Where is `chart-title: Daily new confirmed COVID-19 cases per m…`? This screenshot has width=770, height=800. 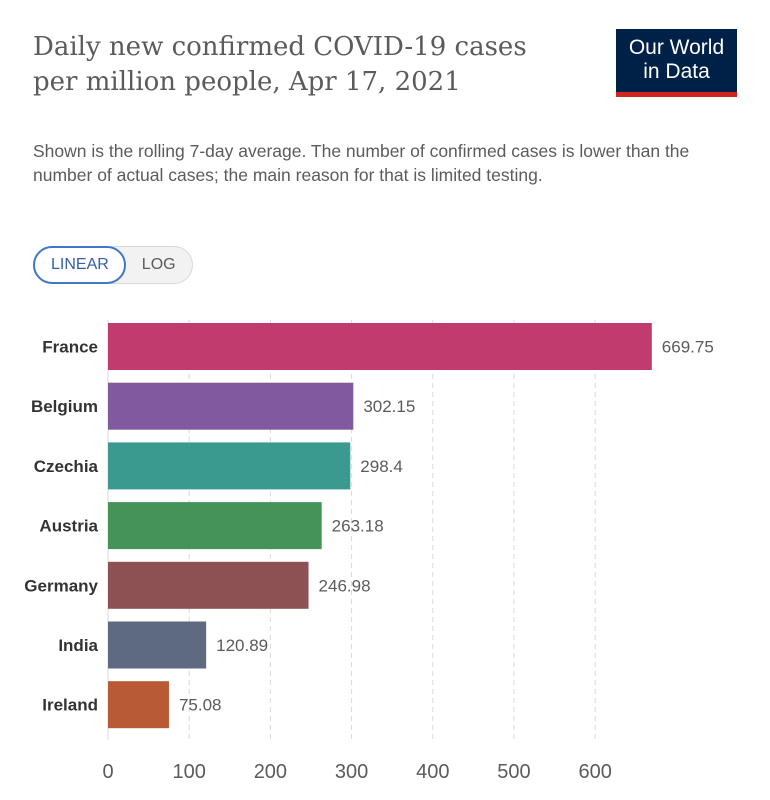
chart-title: Daily new confirmed COVID-19 cases per m… is located at coordinates (280, 64).